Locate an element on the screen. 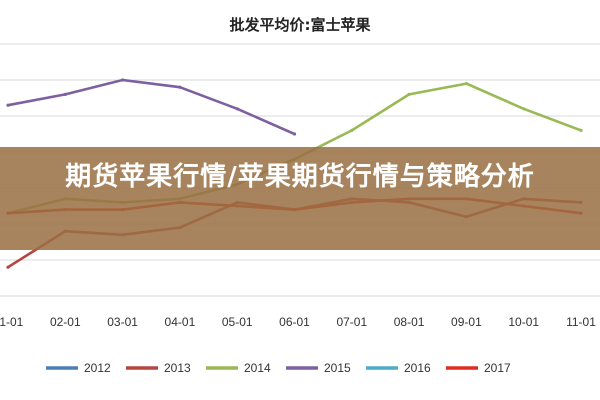 The height and width of the screenshot is (400, 600). banner-title: 期货苹果行情/苹果期货行情与策略分析 is located at coordinates (300, 177).